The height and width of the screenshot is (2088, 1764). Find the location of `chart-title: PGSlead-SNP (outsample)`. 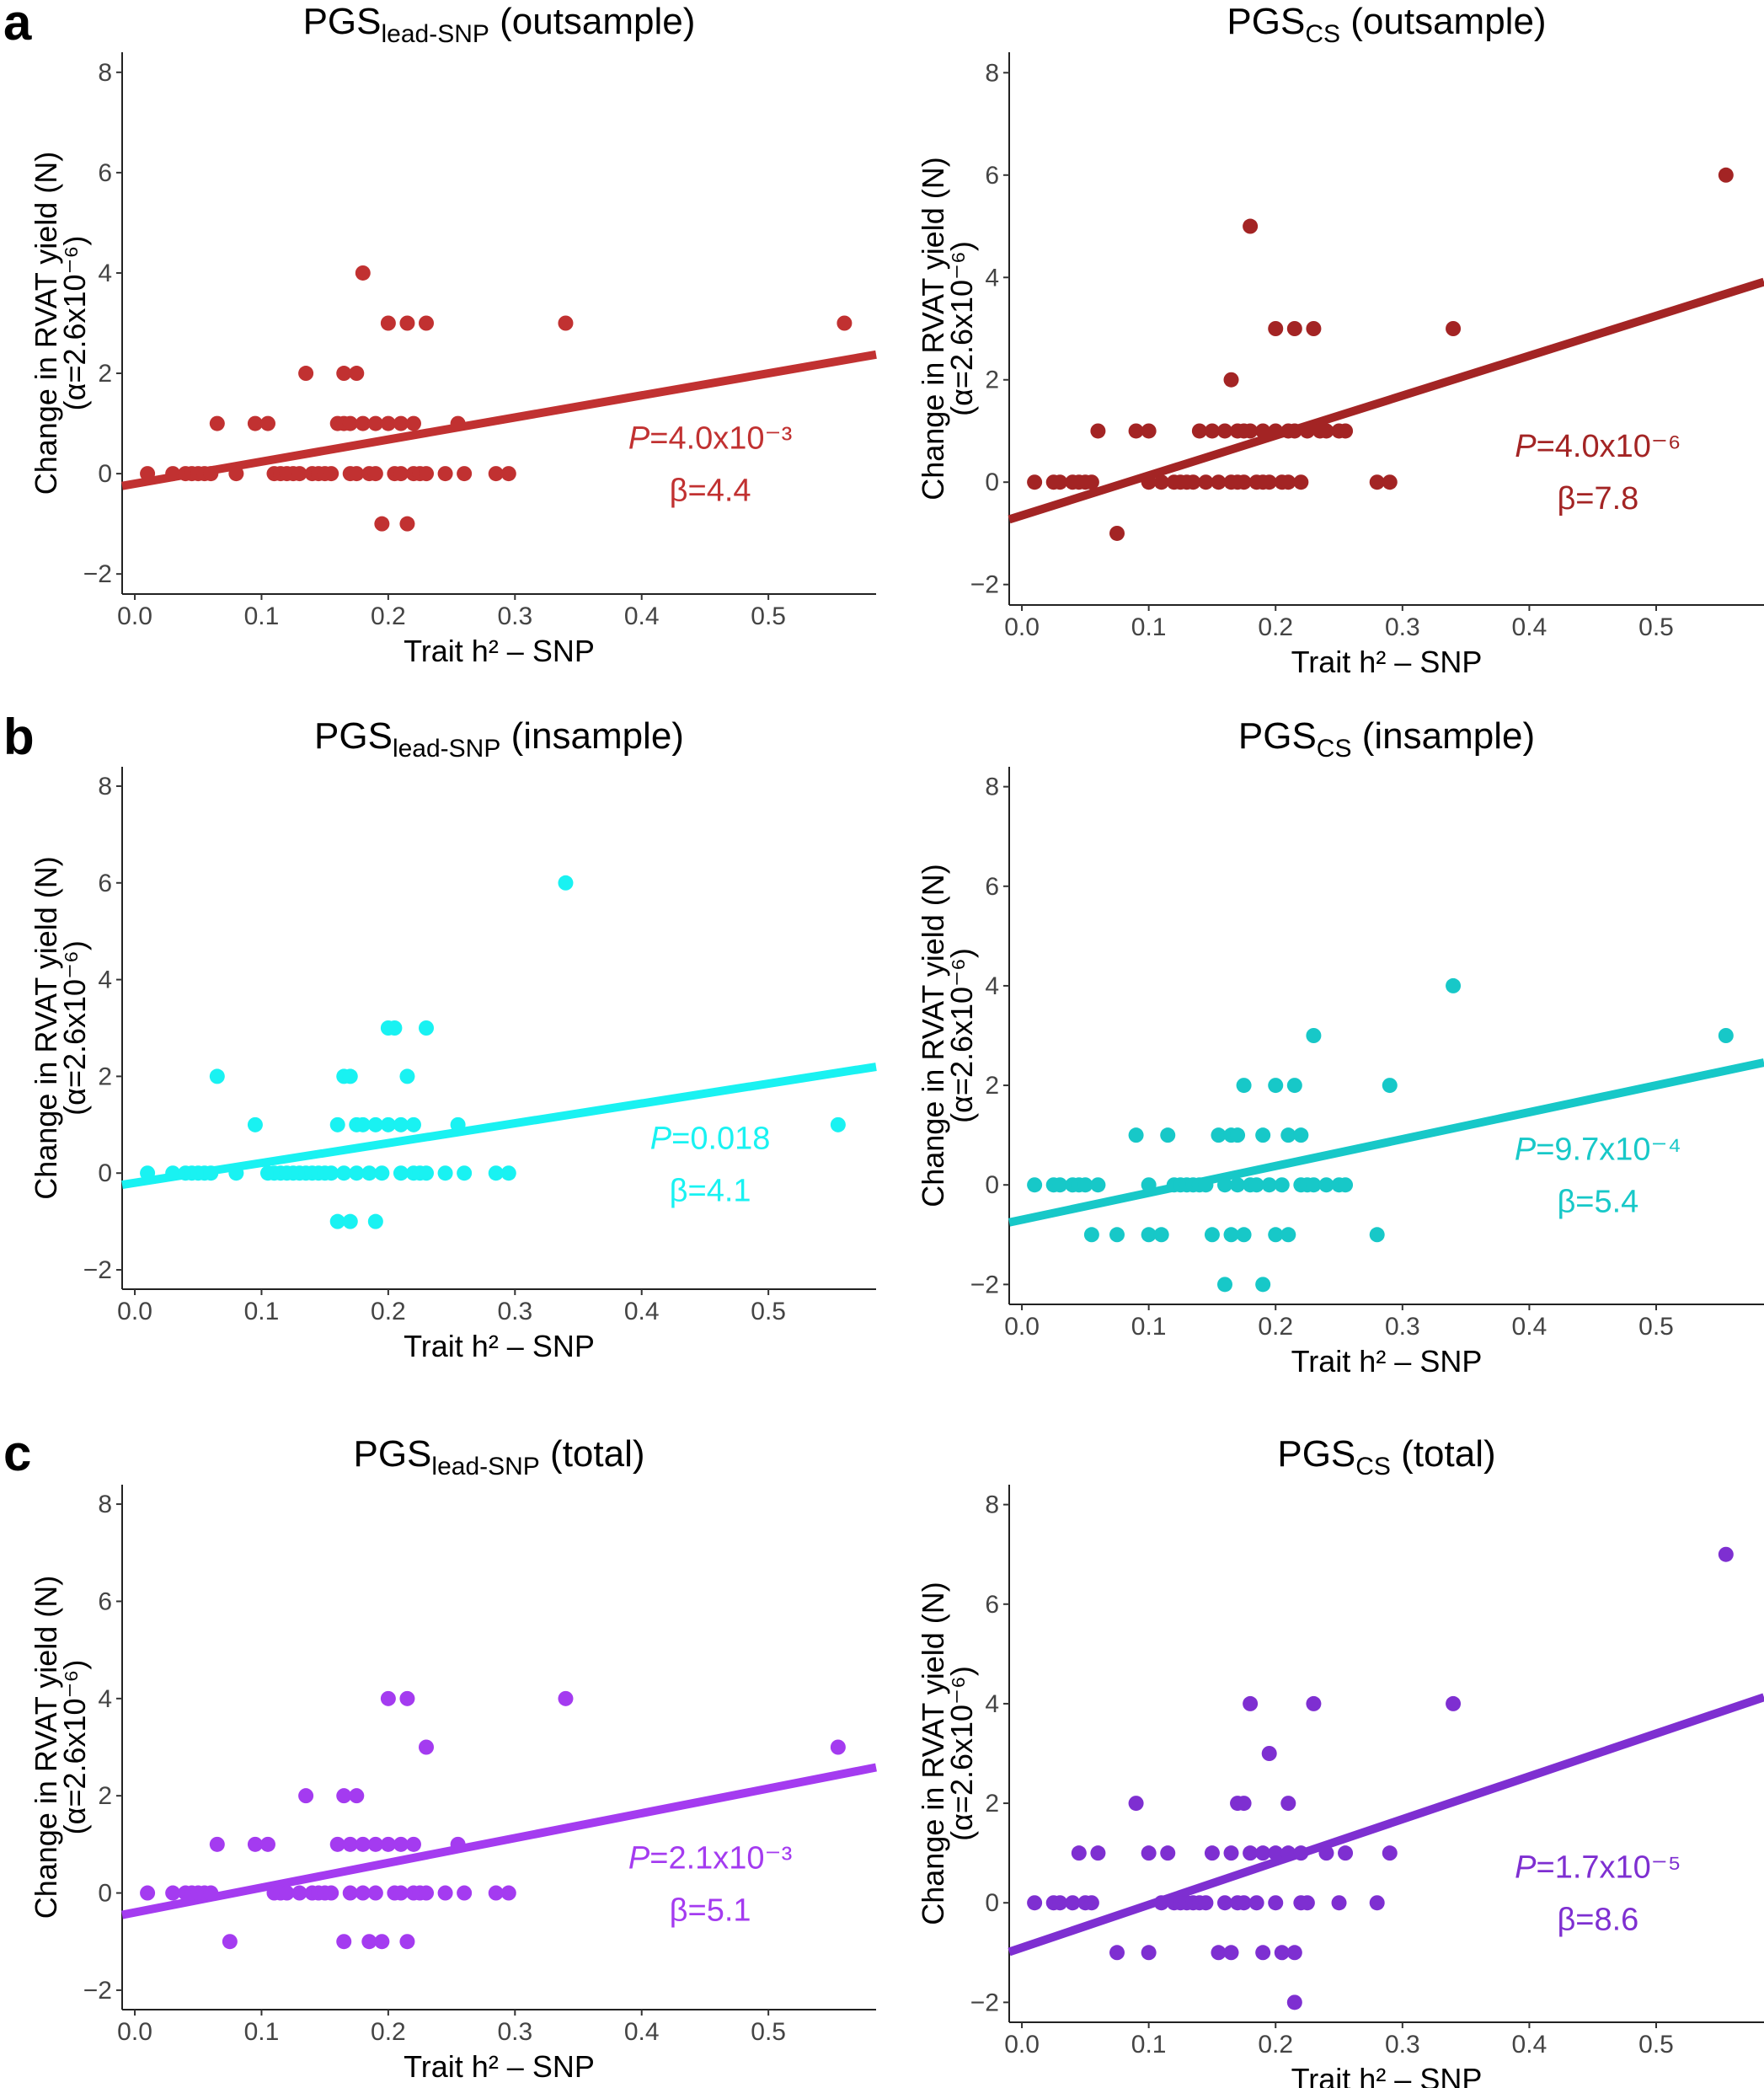

chart-title: PGSlead-SNP (outsample) is located at coordinates (500, 24).